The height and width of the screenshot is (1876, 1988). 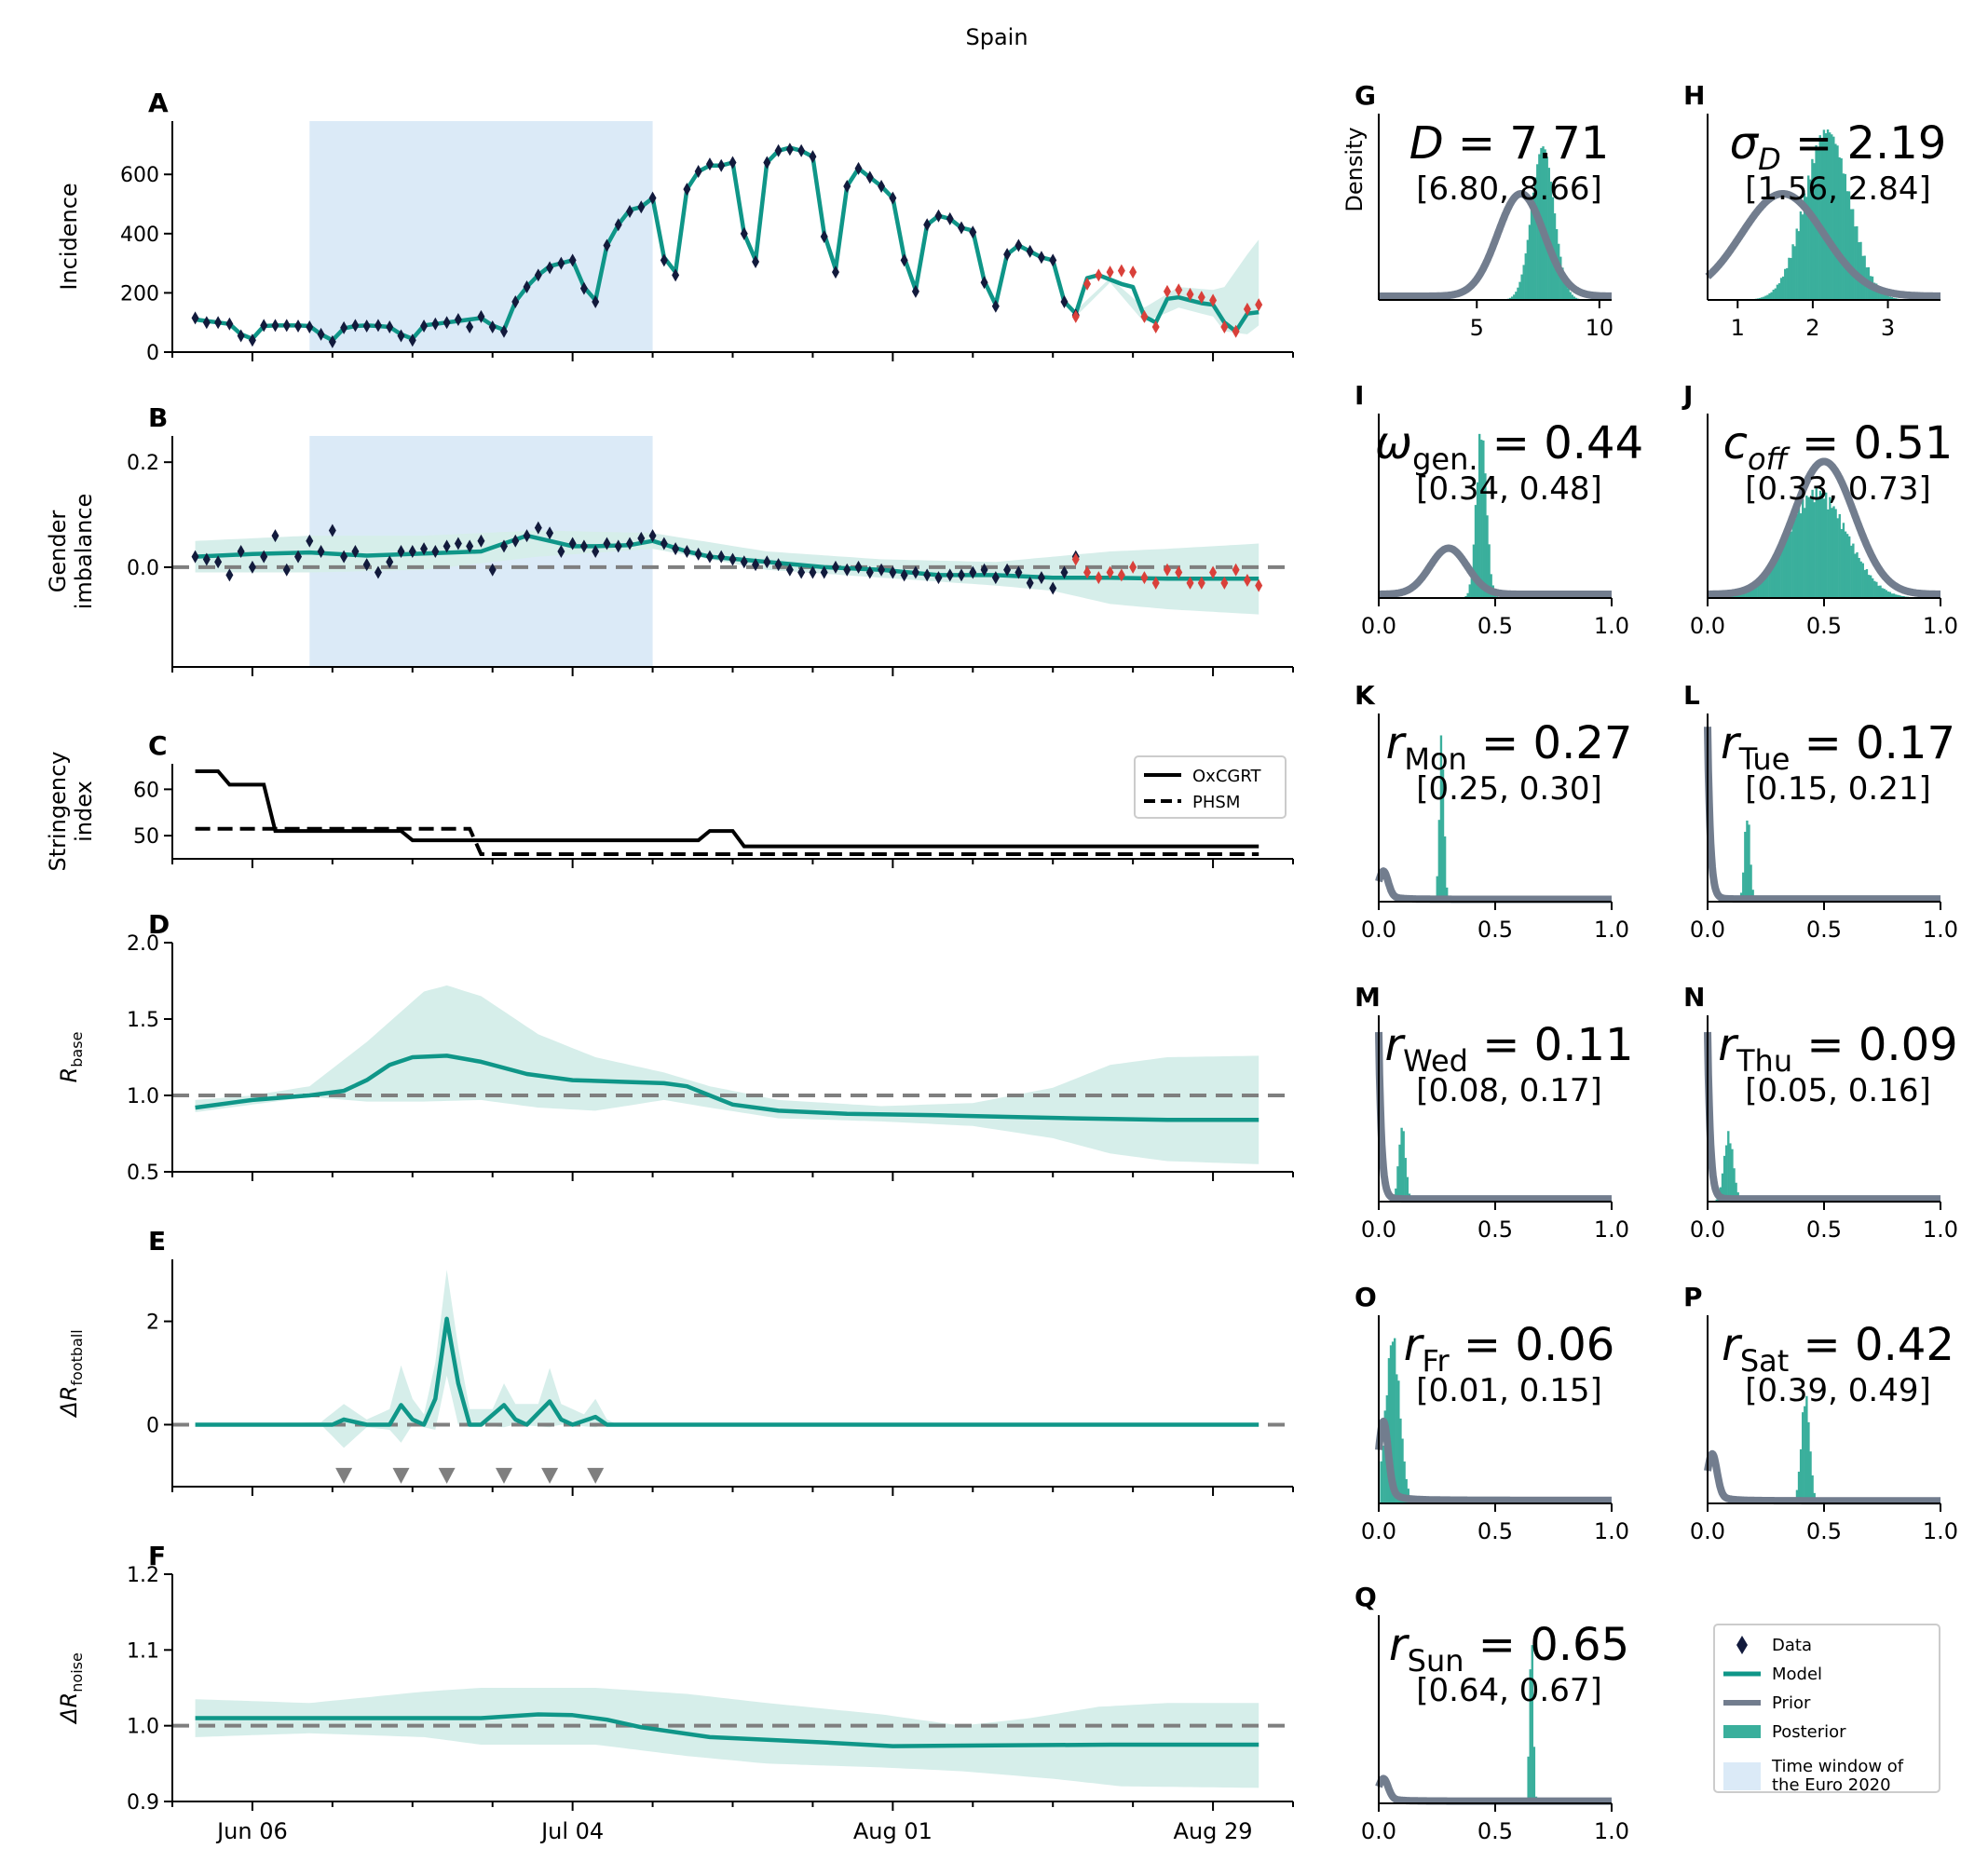 I want to click on parameter-estimate: D = 7.71, so click(x=1510, y=143).